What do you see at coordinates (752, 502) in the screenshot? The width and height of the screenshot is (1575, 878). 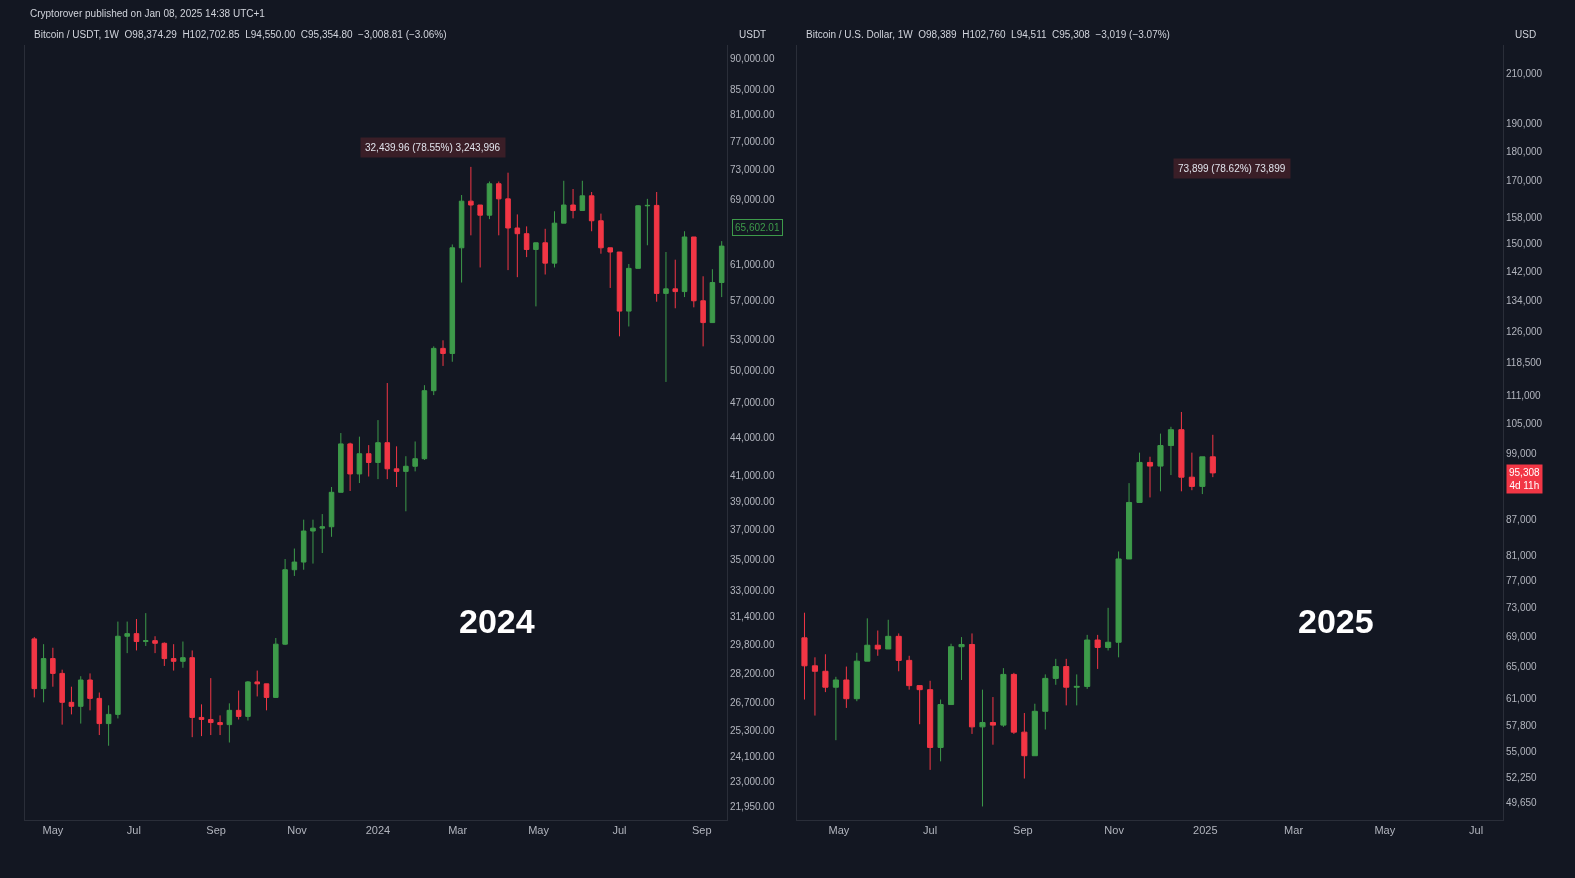 I see `y-tick-label: 39,000.00` at bounding box center [752, 502].